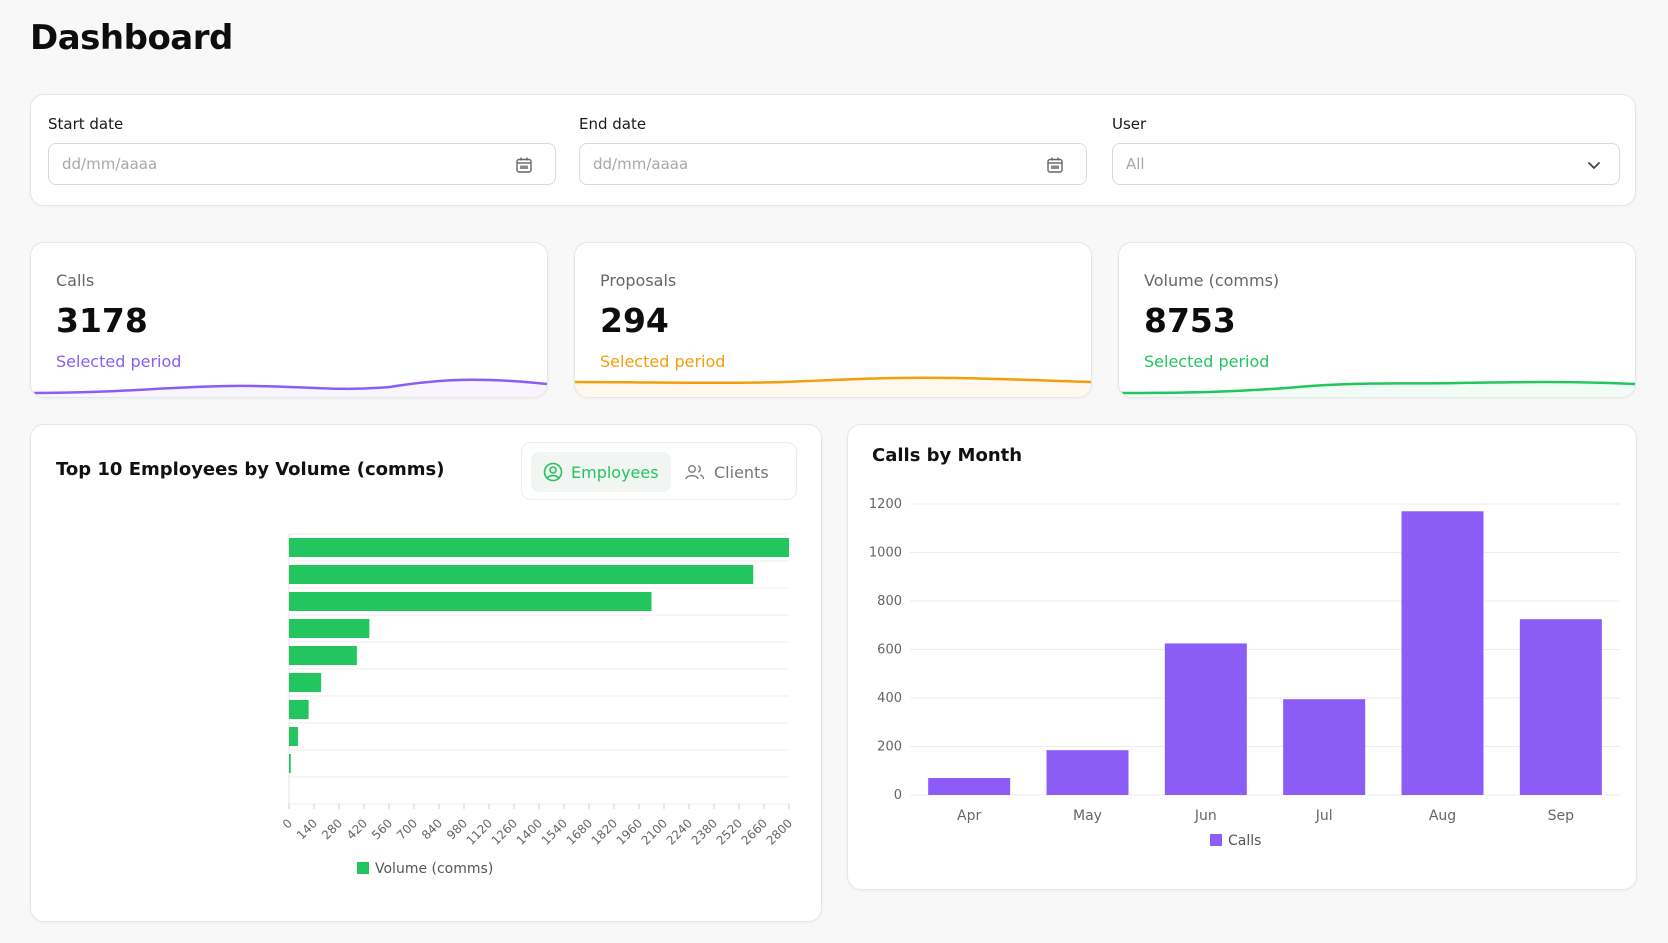  I want to click on user-circle-icon, so click(553, 472).